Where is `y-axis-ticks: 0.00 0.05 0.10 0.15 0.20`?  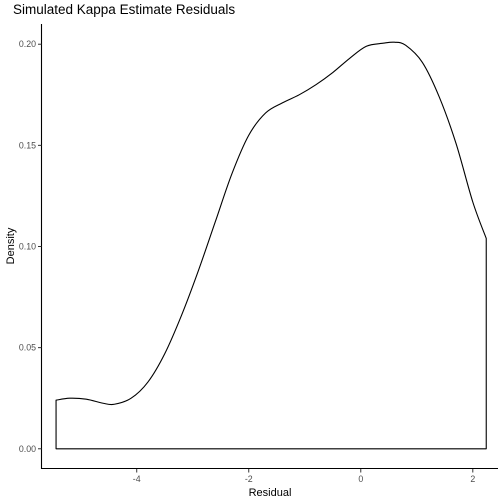 y-axis-ticks: 0.00 0.05 0.10 0.15 0.20 is located at coordinates (30, 246).